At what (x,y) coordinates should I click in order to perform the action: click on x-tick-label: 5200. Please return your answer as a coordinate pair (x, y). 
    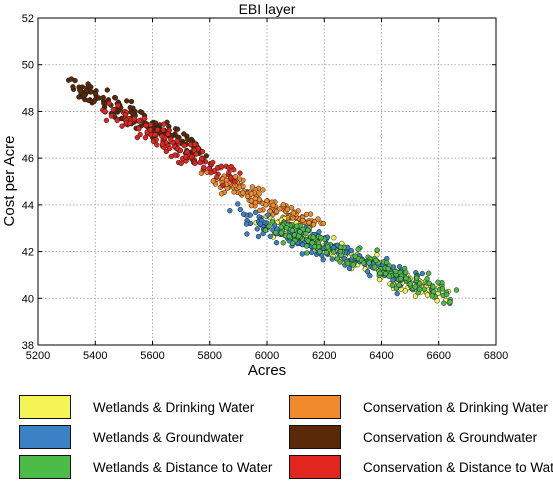
    Looking at the image, I should click on (38, 356).